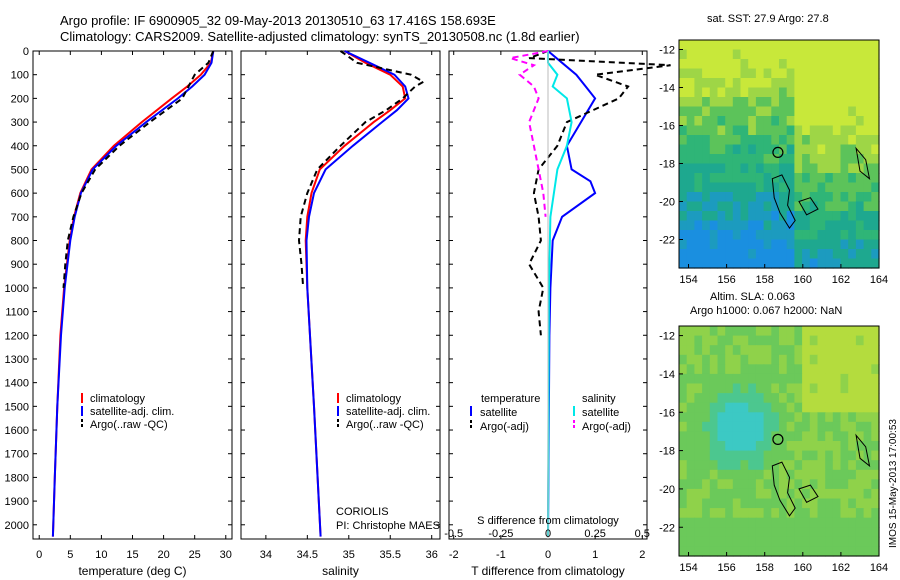  Describe the element at coordinates (803, 568) in the screenshot. I see `map-sla-xtick-label: 160` at that location.